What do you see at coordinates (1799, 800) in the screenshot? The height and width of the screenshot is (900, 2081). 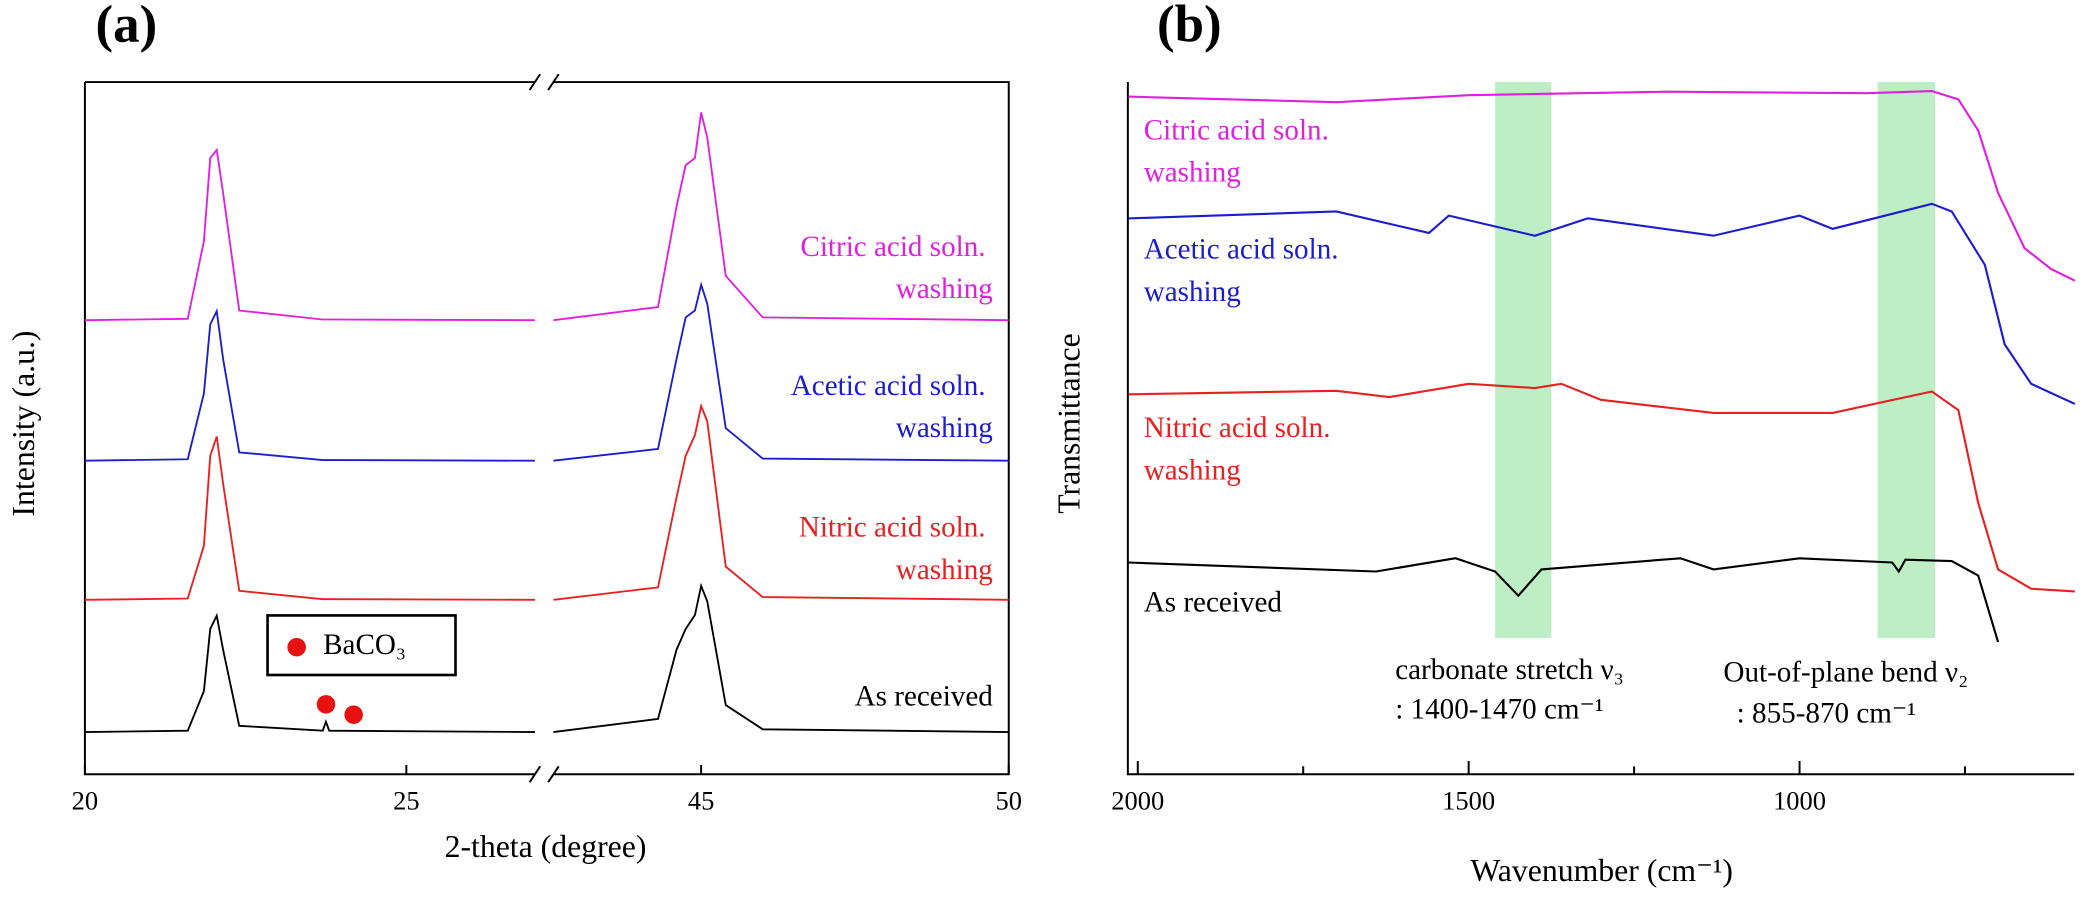 I see `x-tick-label: 1000` at bounding box center [1799, 800].